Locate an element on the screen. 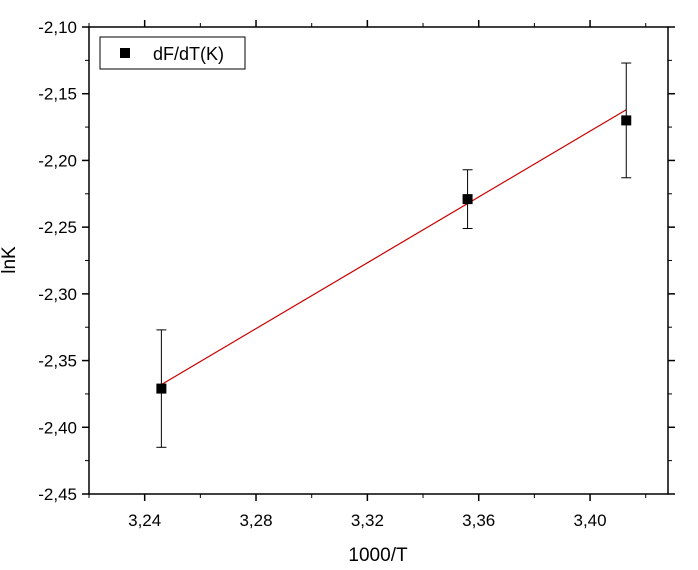 The height and width of the screenshot is (570, 698). legend-marker is located at coordinates (125, 53).